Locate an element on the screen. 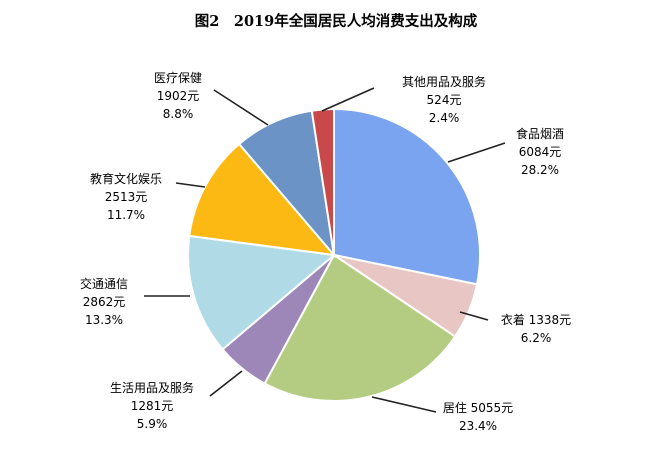 The image size is (672, 468). slice-label: 食品烟酒 6084元 28.2% is located at coordinates (540, 151).